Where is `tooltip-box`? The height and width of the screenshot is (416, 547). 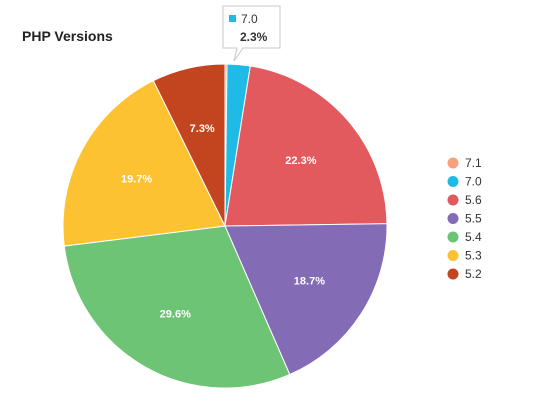 tooltip-box is located at coordinates (251, 33).